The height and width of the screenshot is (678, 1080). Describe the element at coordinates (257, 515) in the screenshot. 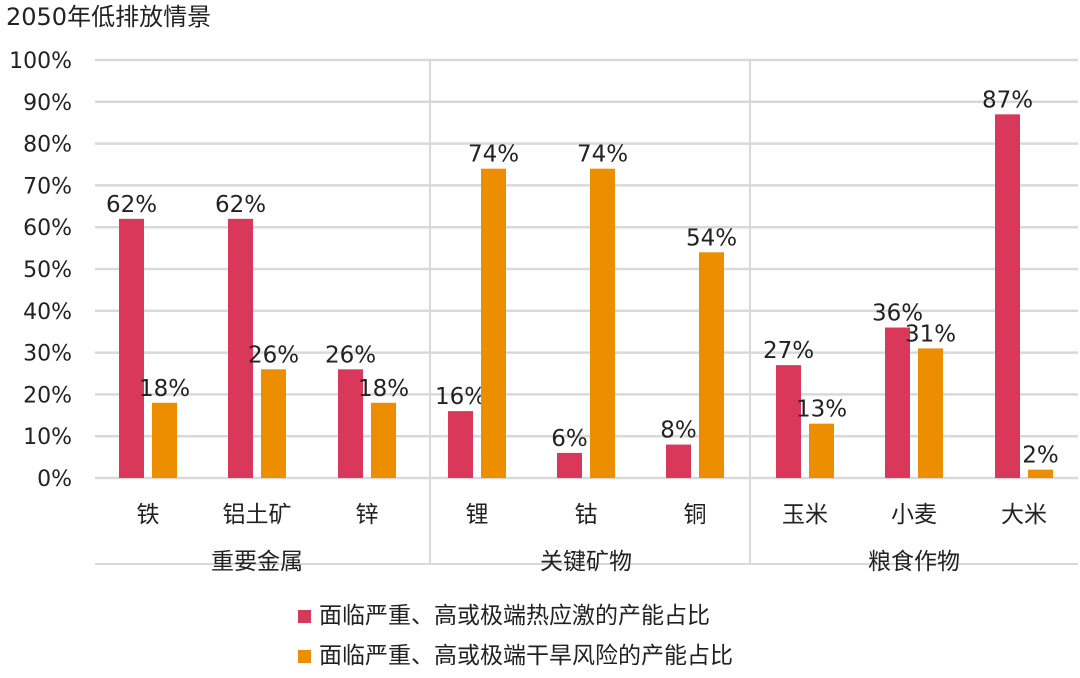

I see `category-label: 铝土矿` at that location.